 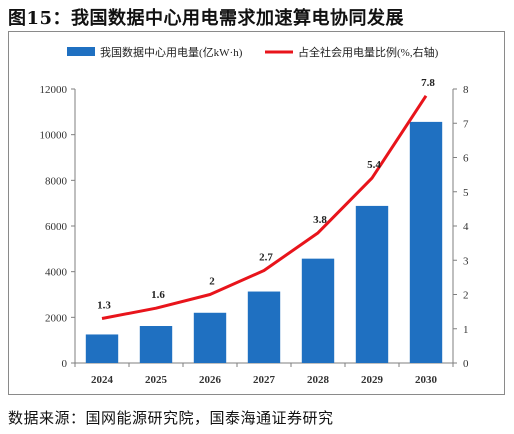 What do you see at coordinates (81, 51) in the screenshot?
I see `legend-swatch-bar` at bounding box center [81, 51].